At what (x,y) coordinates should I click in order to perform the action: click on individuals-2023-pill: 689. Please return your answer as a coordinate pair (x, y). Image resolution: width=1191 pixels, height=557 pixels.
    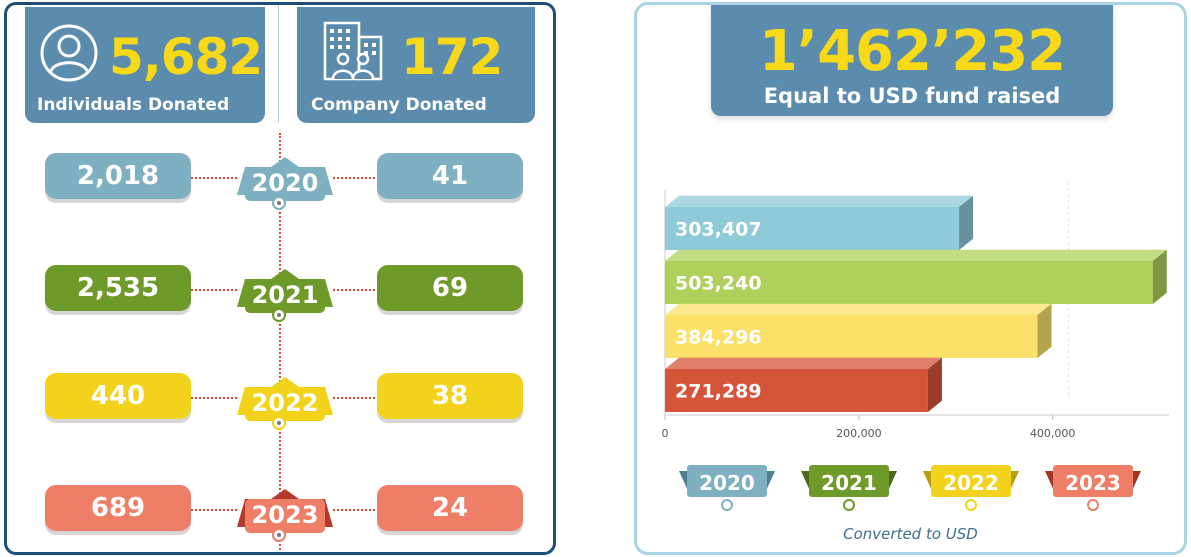
    Looking at the image, I should click on (118, 508).